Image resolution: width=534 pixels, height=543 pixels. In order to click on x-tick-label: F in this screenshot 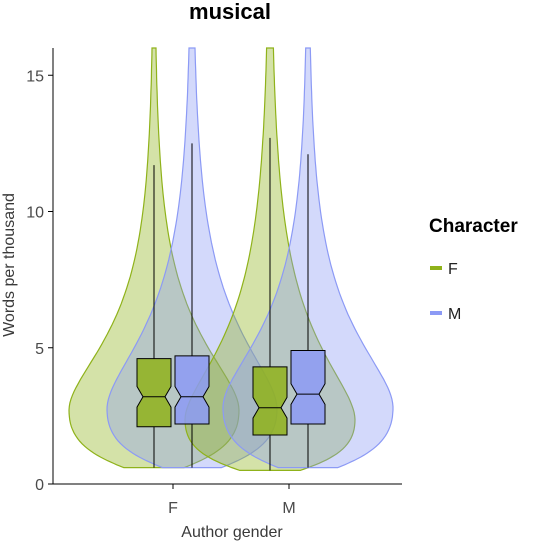, I will do `click(173, 508)`.